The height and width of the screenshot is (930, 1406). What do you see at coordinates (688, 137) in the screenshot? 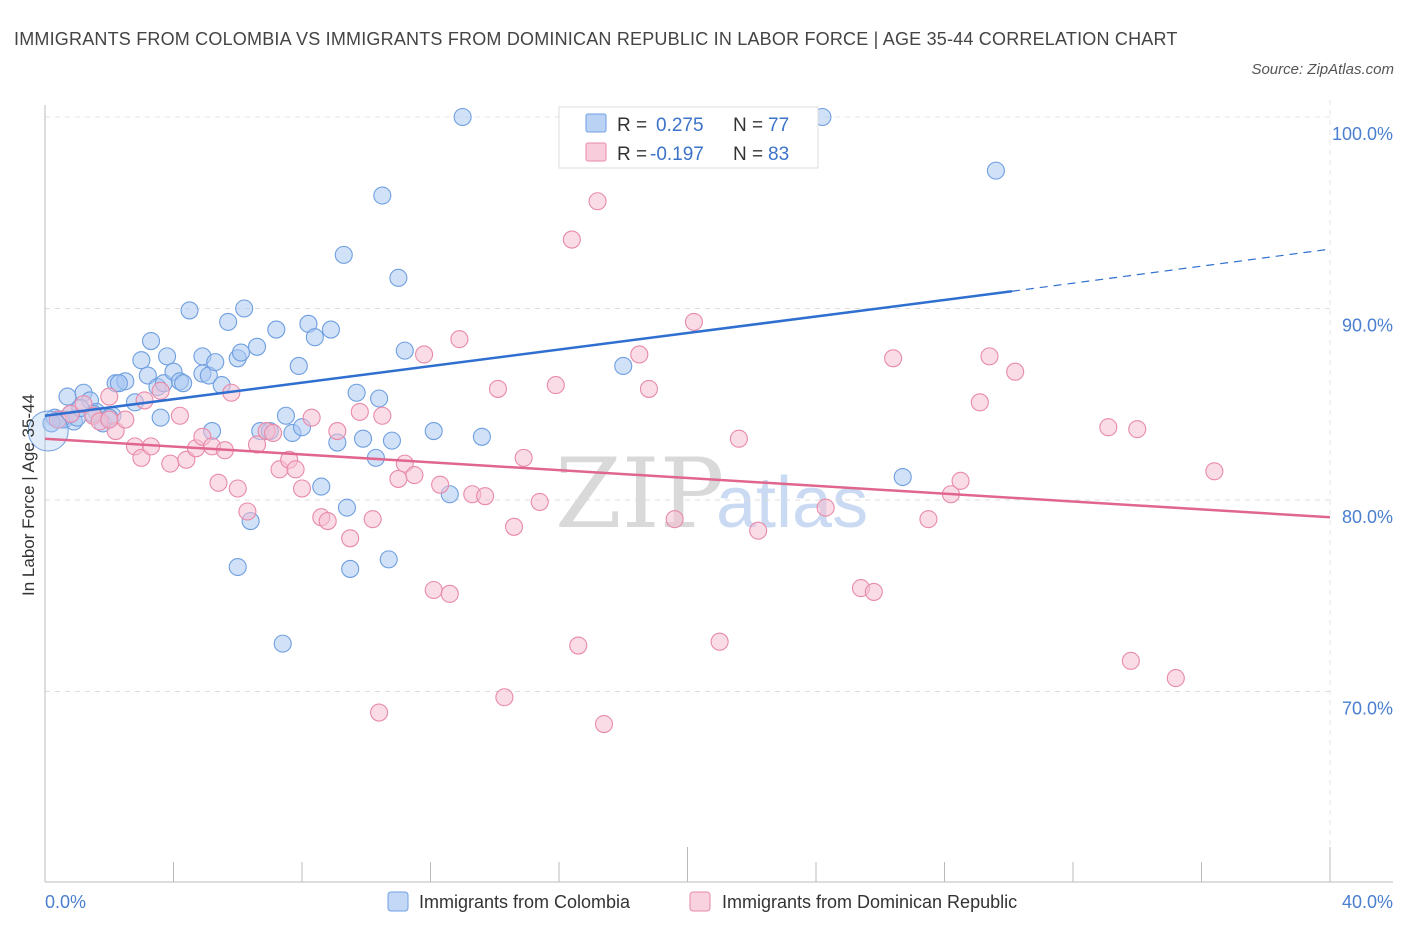
I see `legend-box: R = 0.275 N = 77 R = -0.197 N = 83` at bounding box center [688, 137].